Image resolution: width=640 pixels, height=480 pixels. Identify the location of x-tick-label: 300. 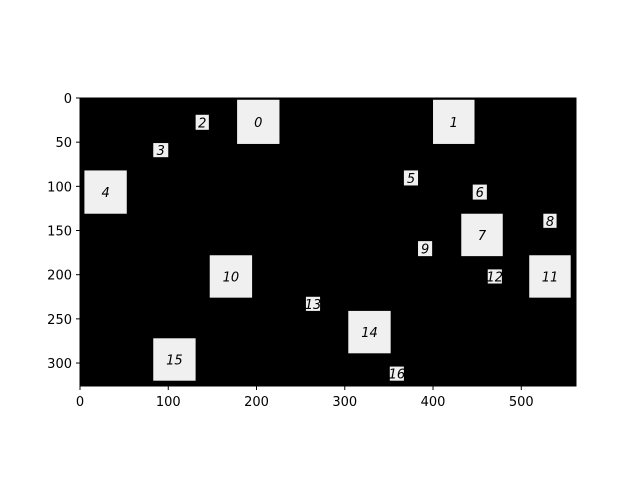
(344, 402).